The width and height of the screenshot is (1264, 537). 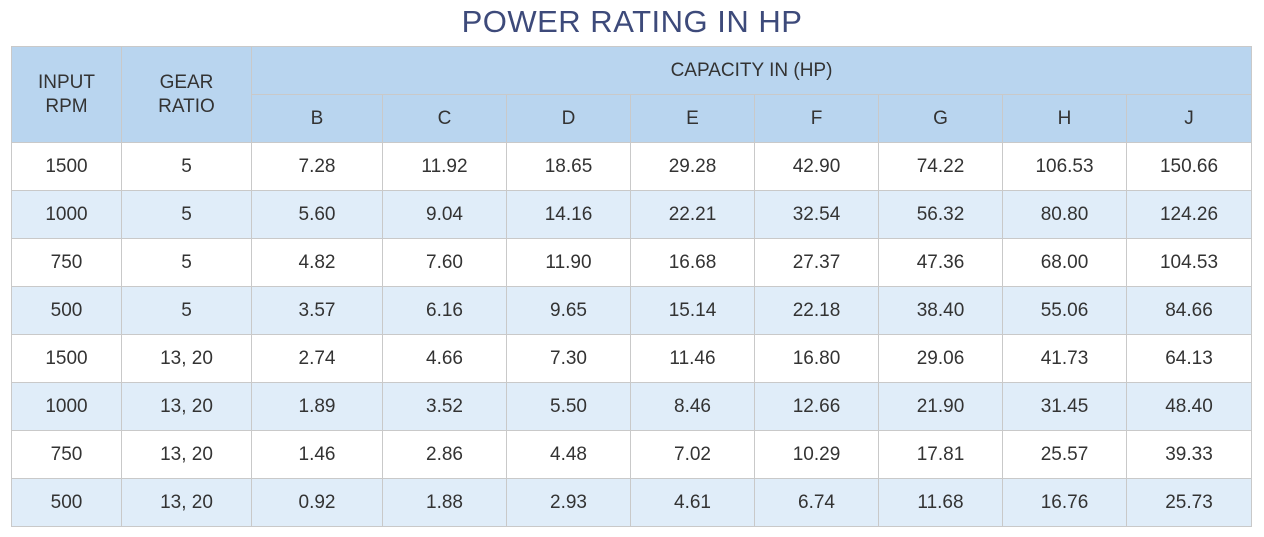 I want to click on cell-capacity-j: 84.66, so click(x=1189, y=310).